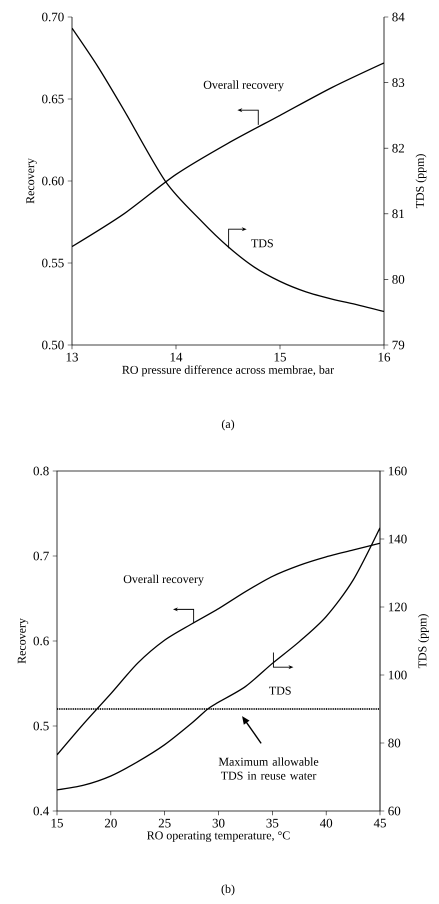 The width and height of the screenshot is (439, 904). I want to click on y-tick-label: 0.6, so click(41, 641).